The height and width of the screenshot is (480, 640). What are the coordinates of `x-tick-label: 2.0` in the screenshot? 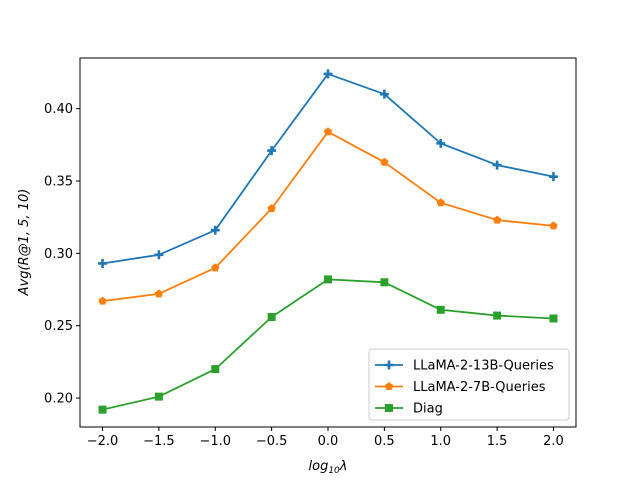 It's located at (553, 441).